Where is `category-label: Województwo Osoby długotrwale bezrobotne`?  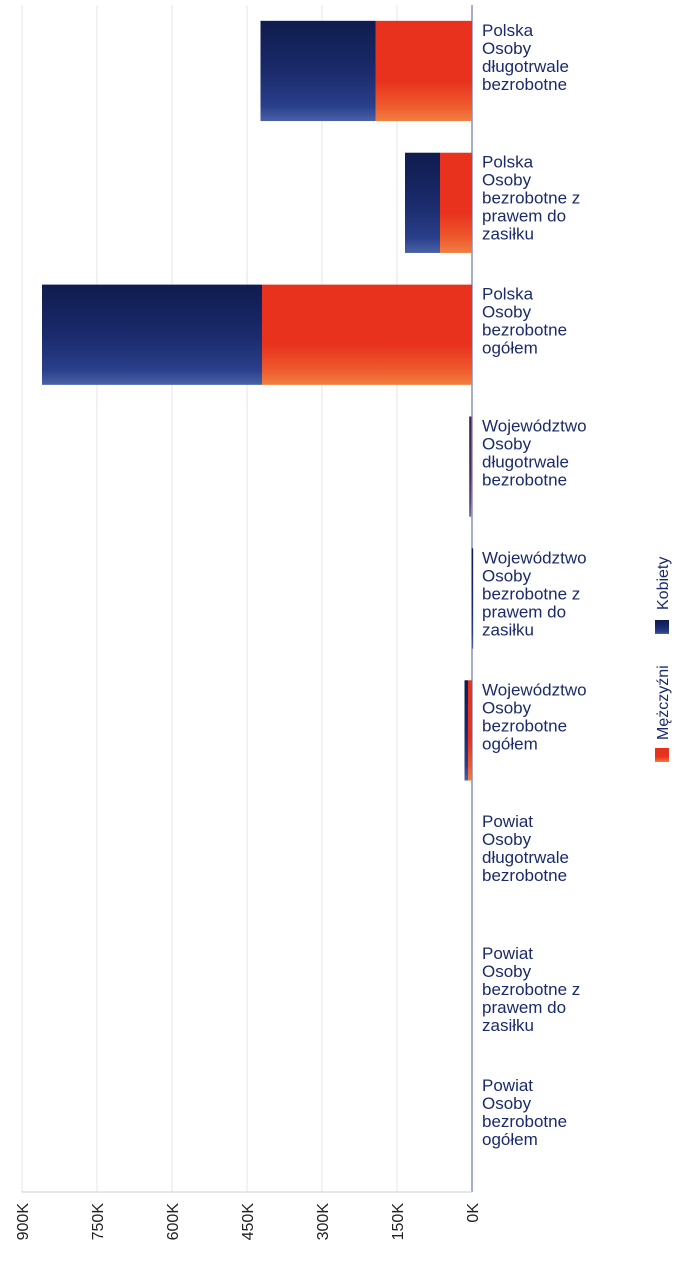
category-label: Województwo Osoby długotrwale bezrobotne is located at coordinates (534, 452).